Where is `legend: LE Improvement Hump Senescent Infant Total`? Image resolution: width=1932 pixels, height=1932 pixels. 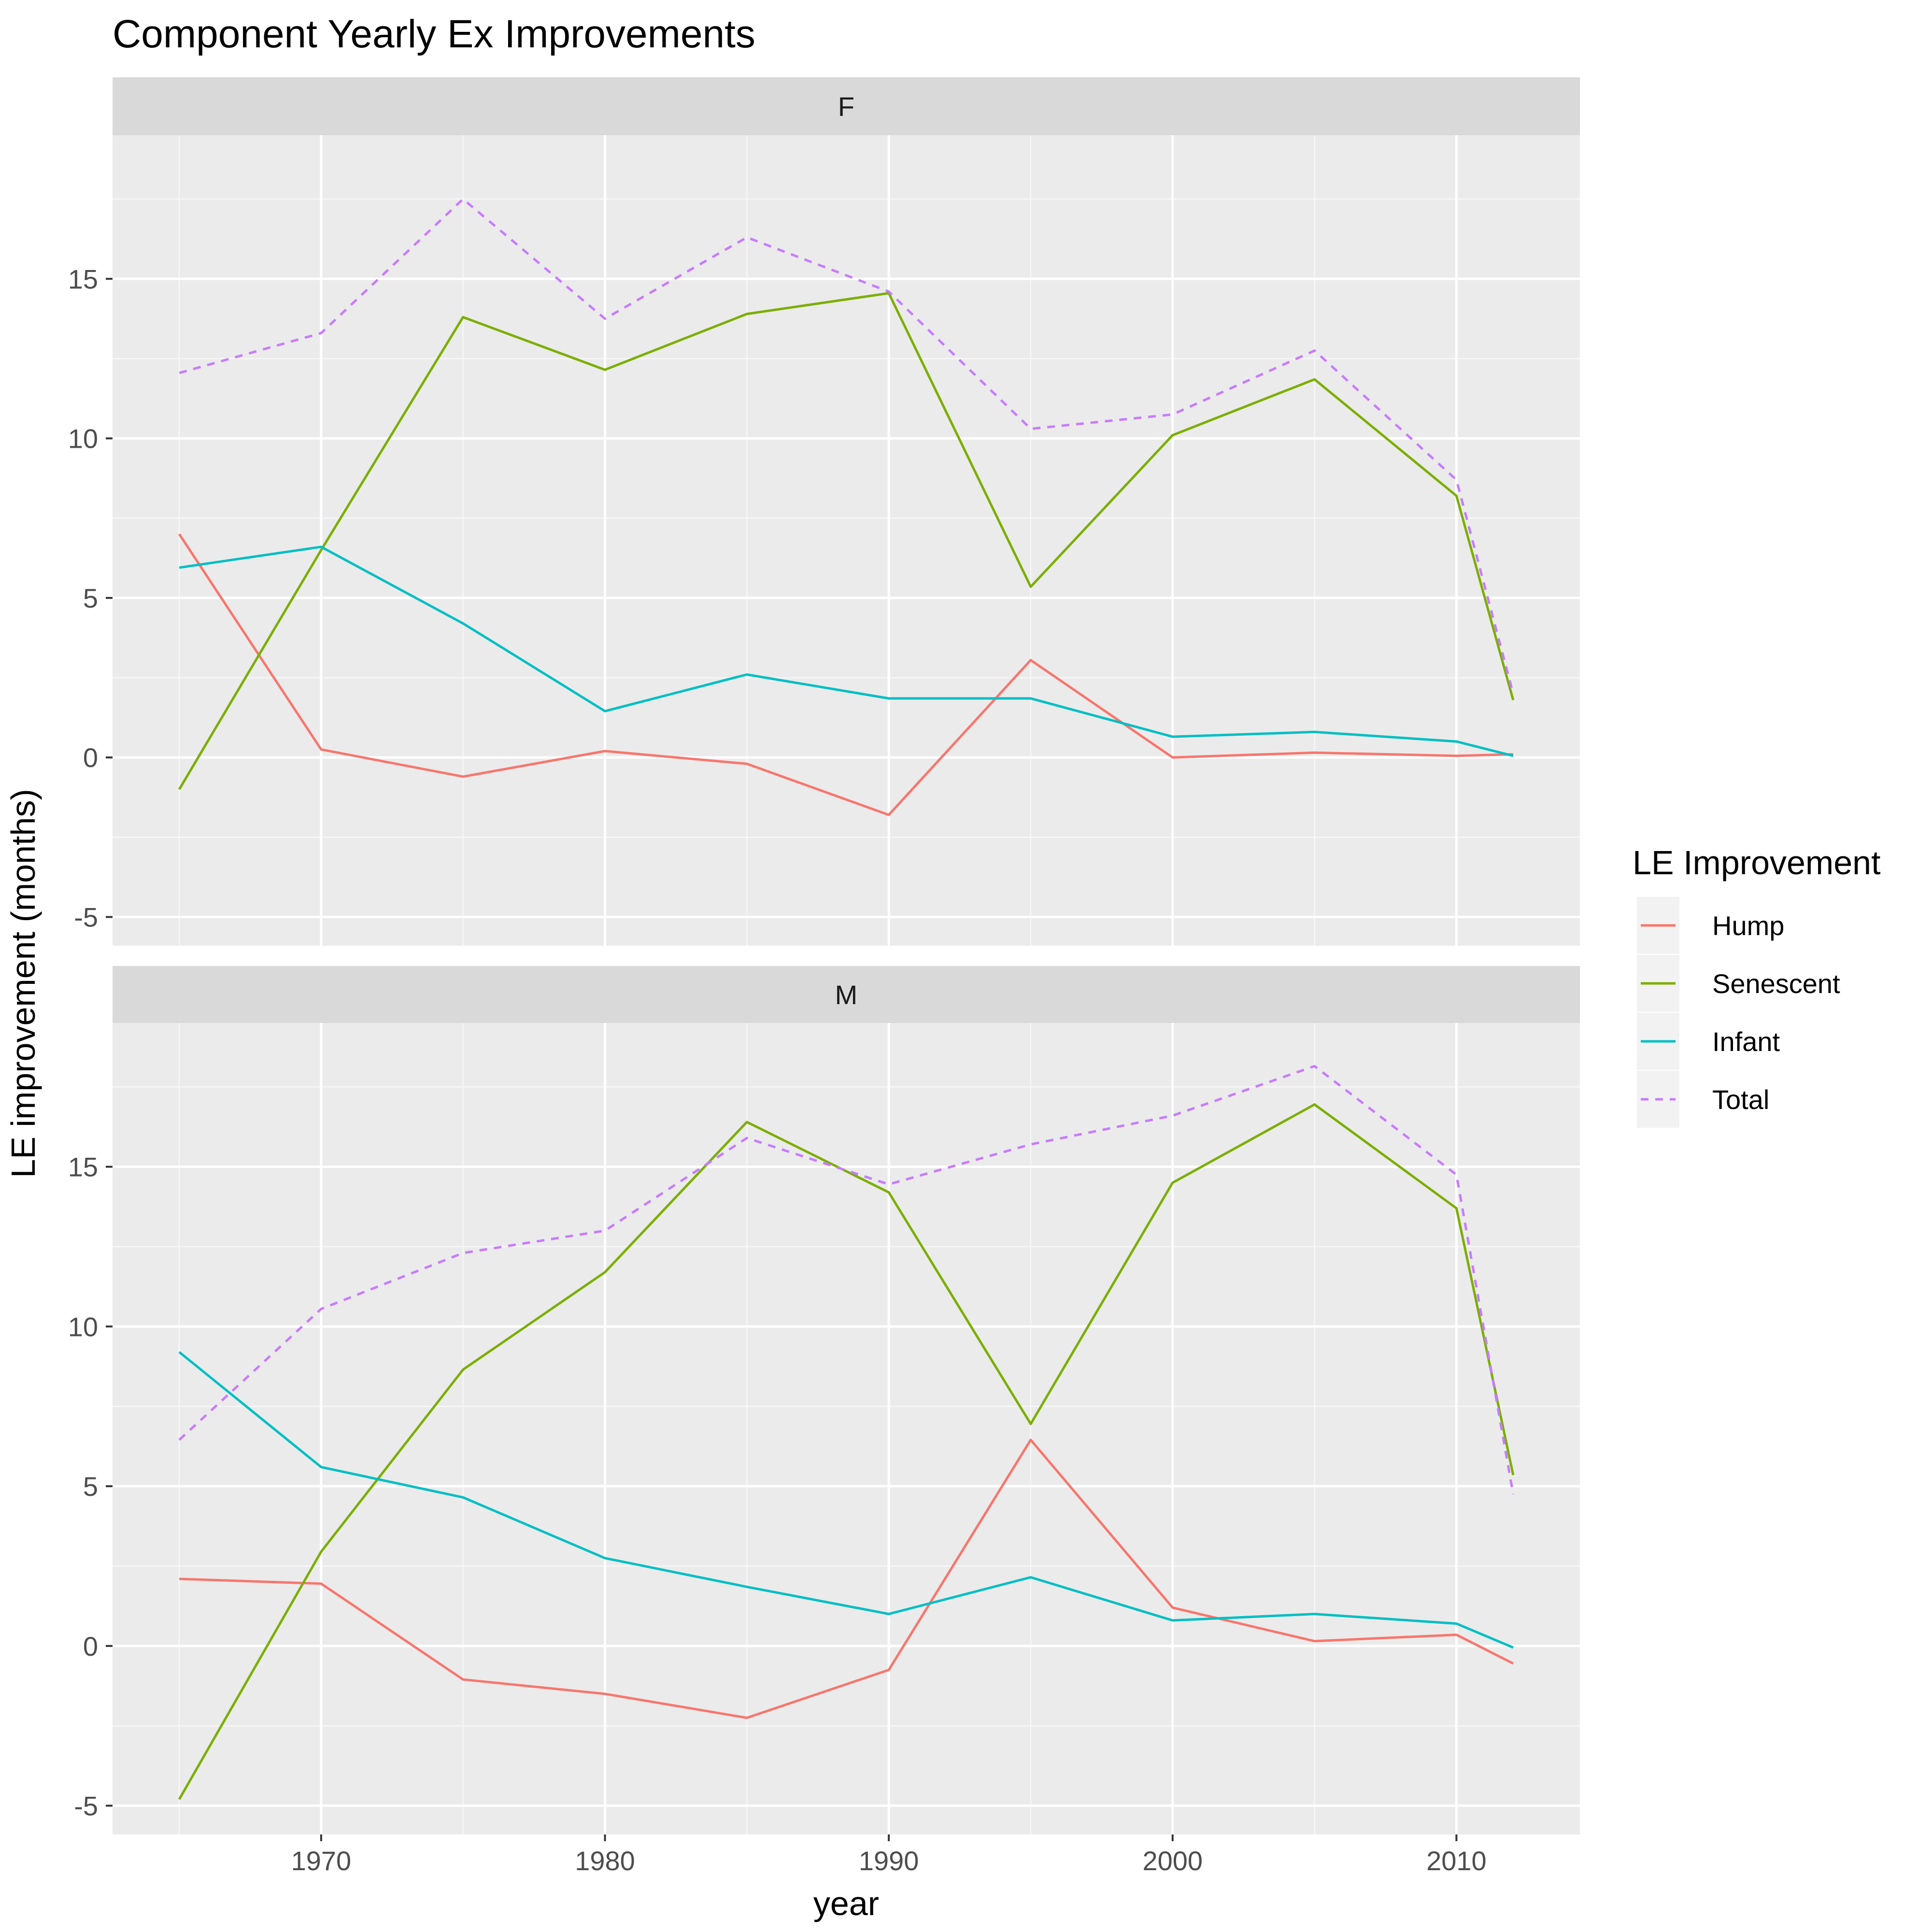
legend: LE Improvement Hump Senescent Infant Total is located at coordinates (1757, 986).